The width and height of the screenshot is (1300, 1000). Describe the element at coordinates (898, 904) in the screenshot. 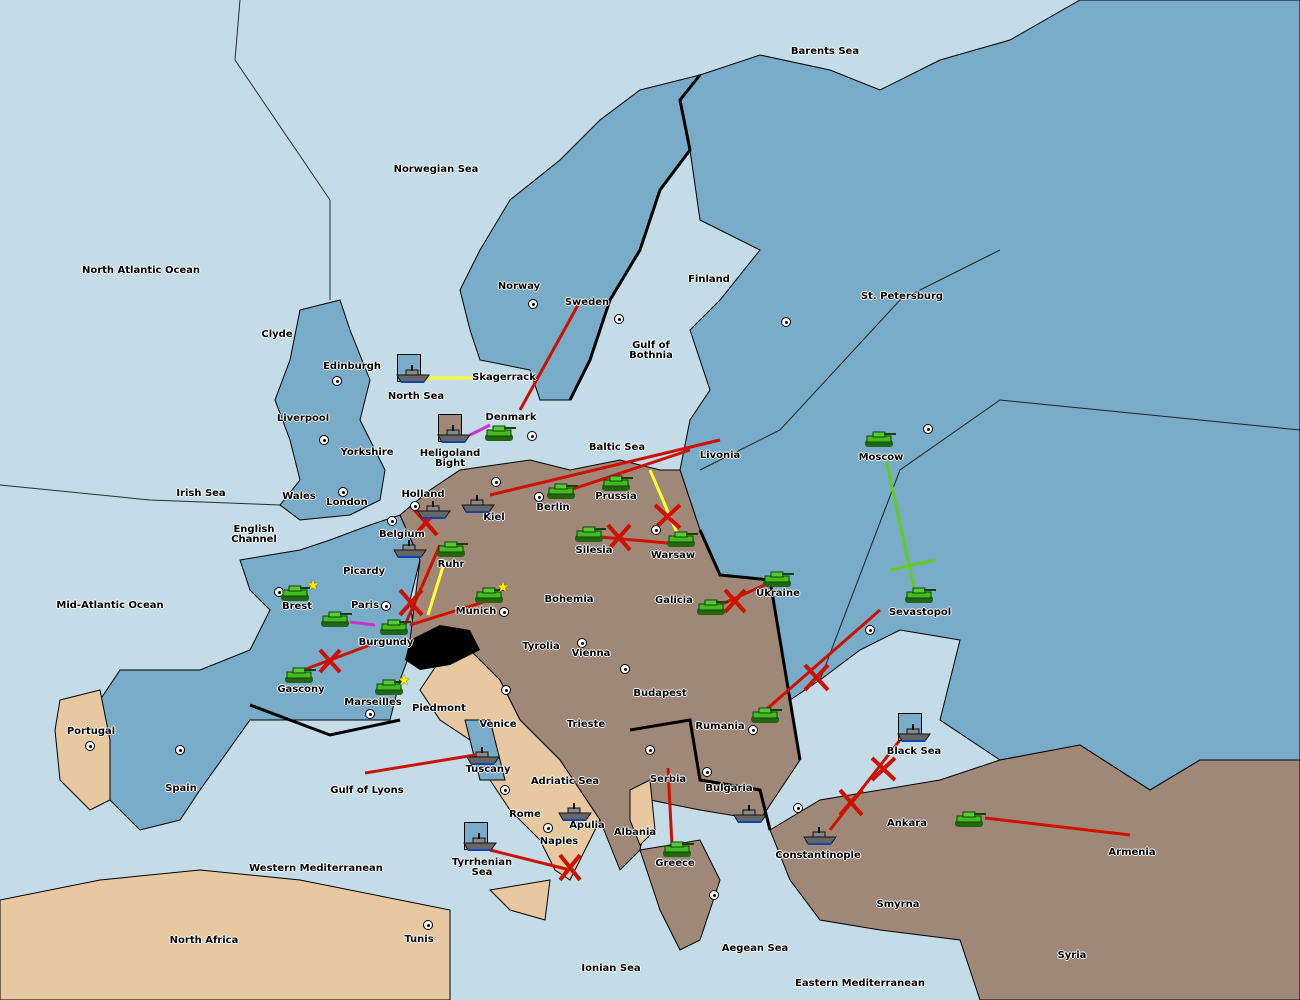

I see `region-label-smyrna: Smyrna` at that location.